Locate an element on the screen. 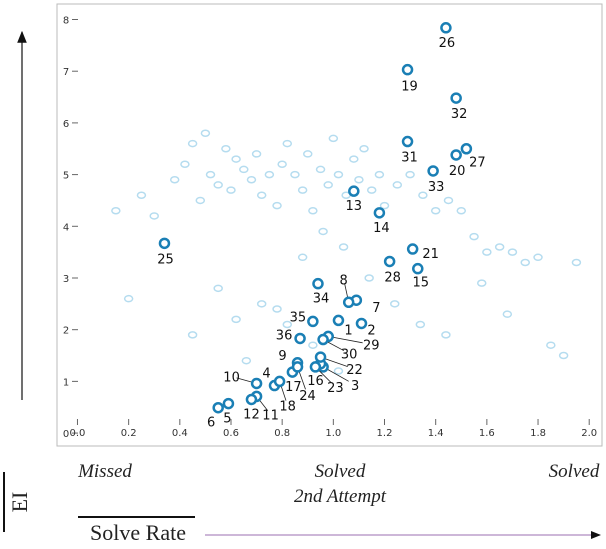 Image resolution: width=606 pixels, height=549 pixels. annotation: Solved is located at coordinates (574, 471).